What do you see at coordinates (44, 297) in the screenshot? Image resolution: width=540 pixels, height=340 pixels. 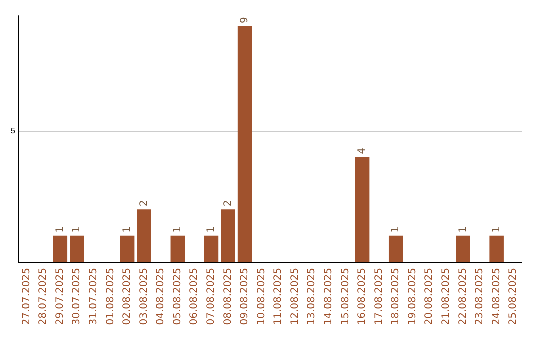 I see `x-tick-label: 28.07.2025` at bounding box center [44, 297].